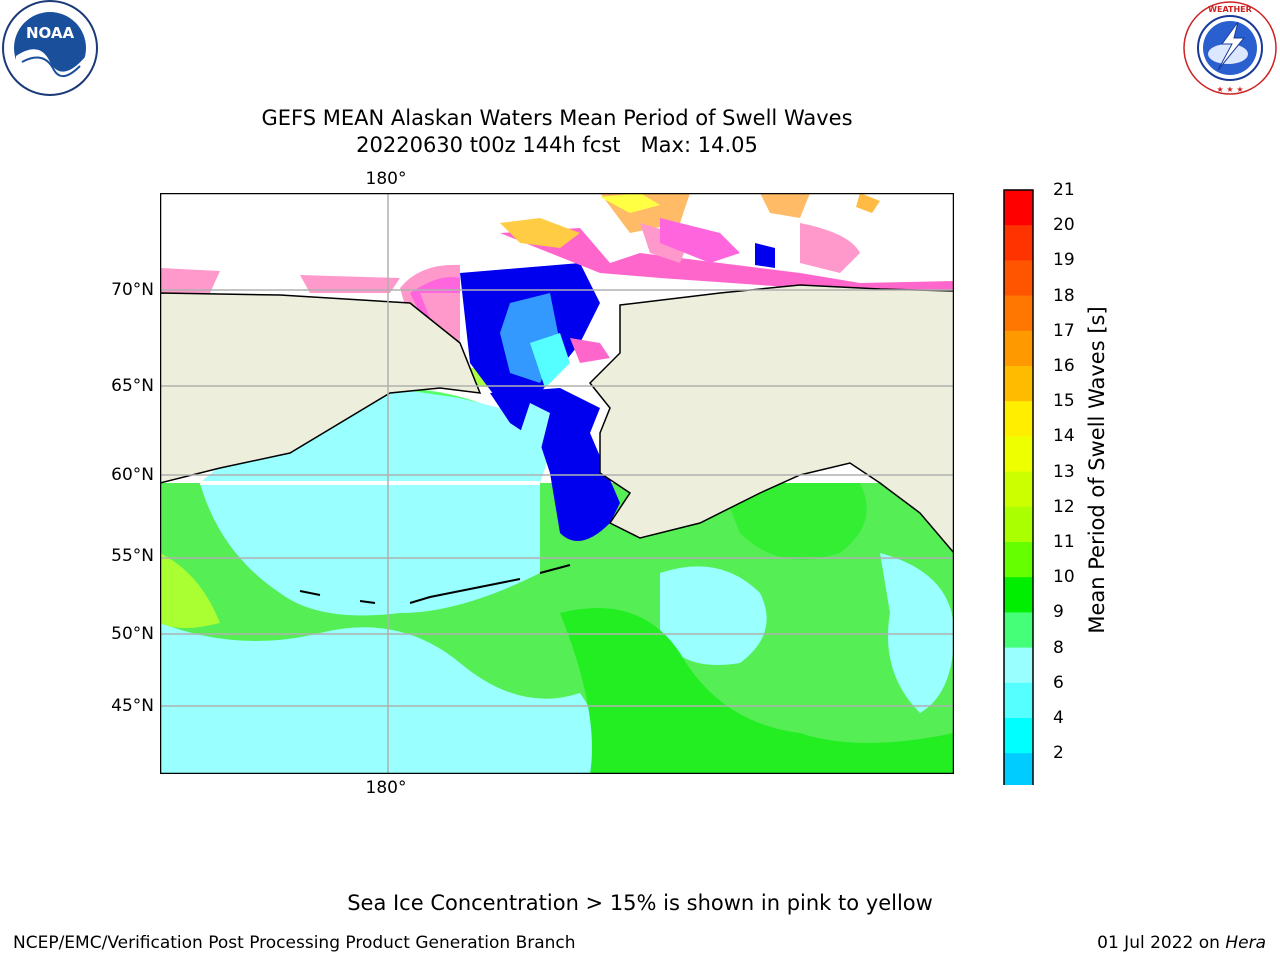  Describe the element at coordinates (1097, 470) in the screenshot. I see `colorbar-label: Mean Period of Swell Waves [s]` at that location.